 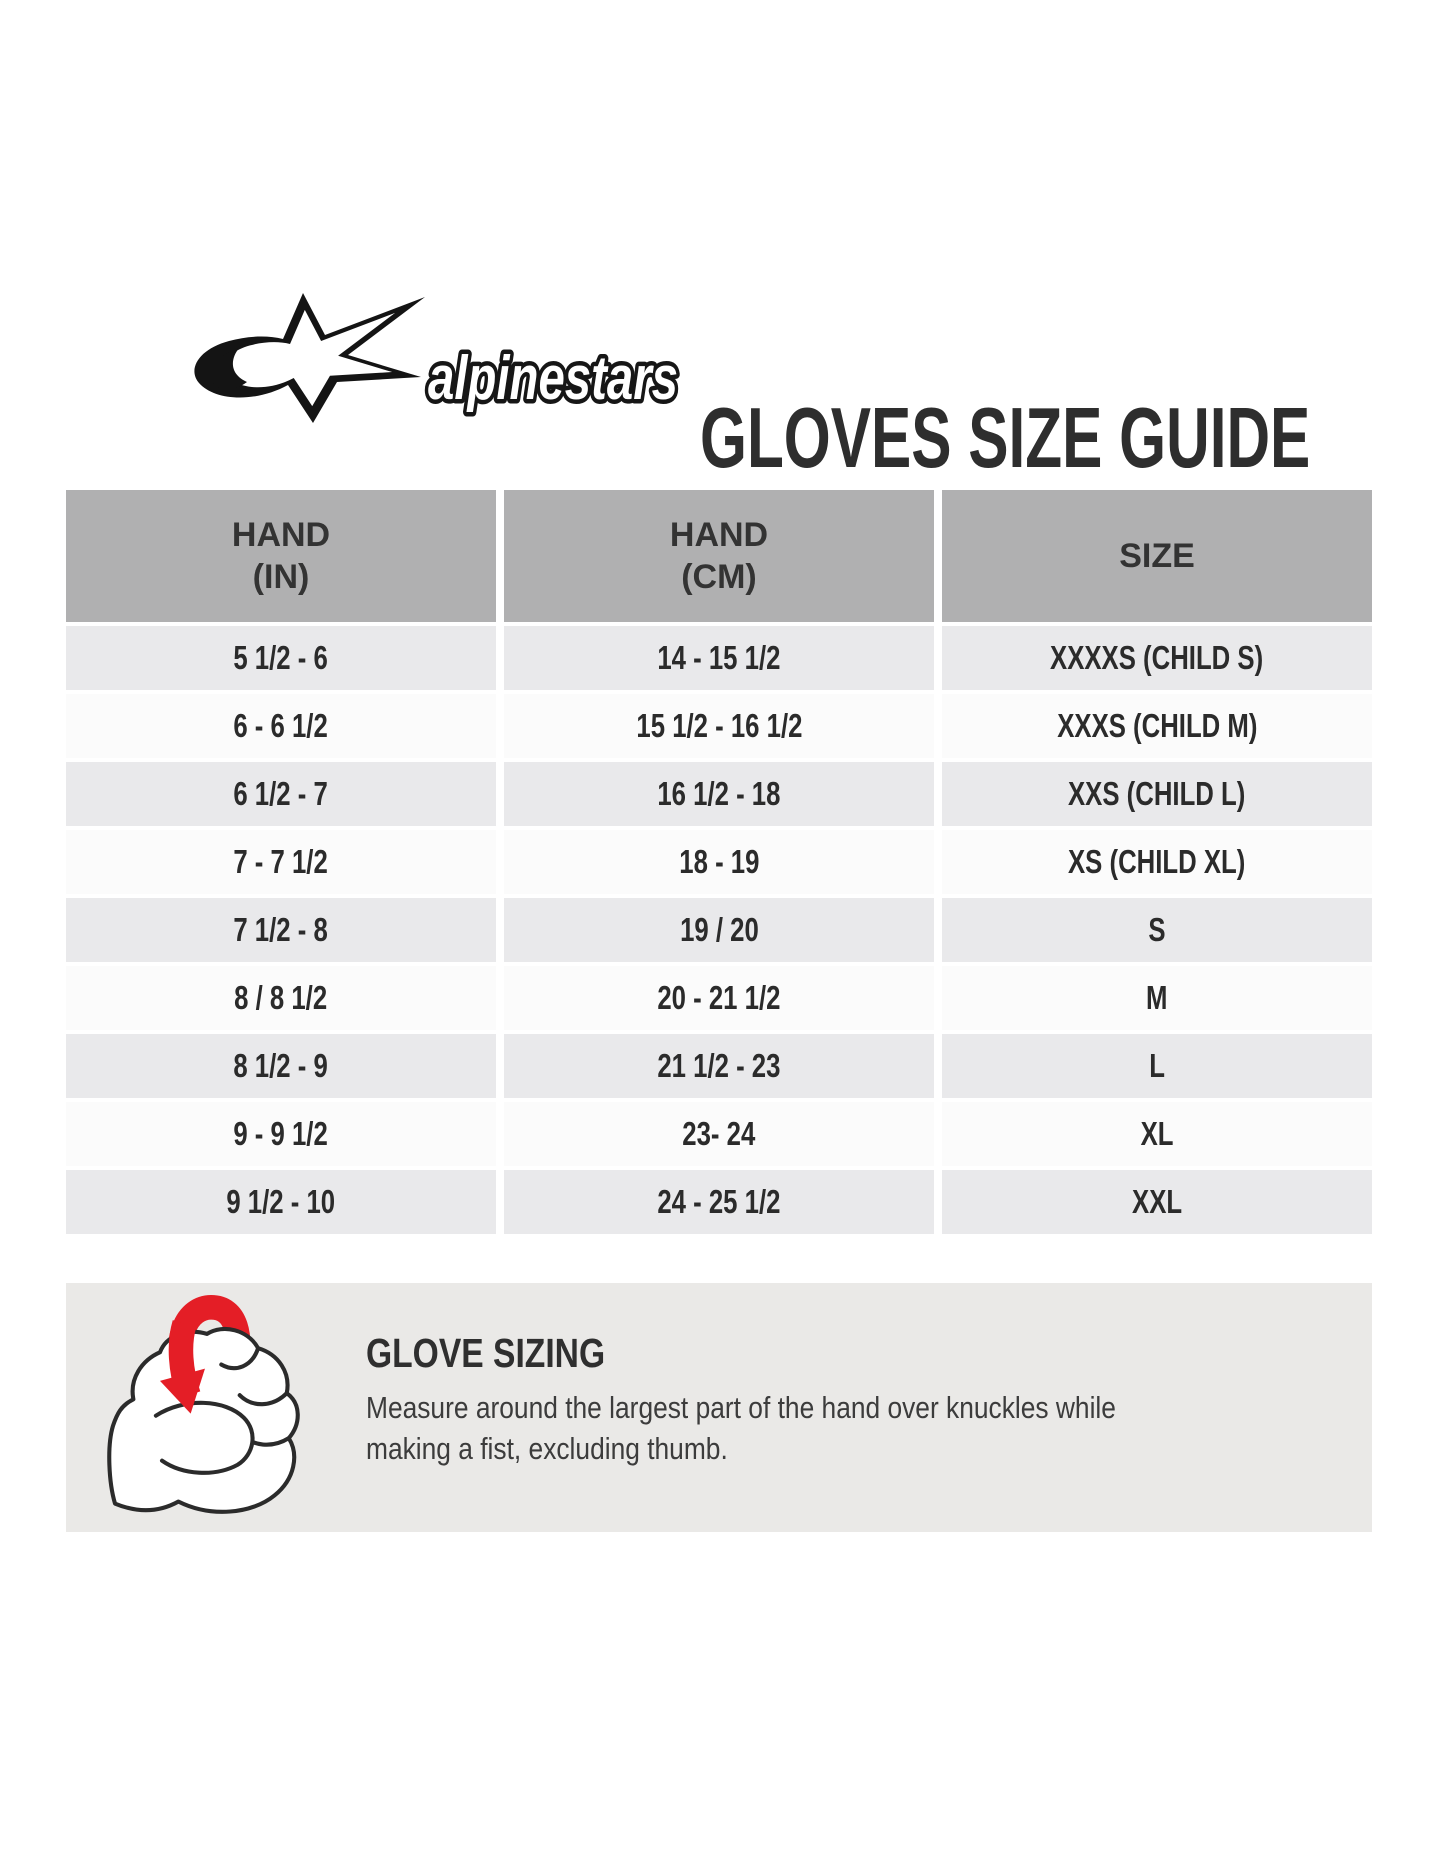 I want to click on cell-hand-in: 9 - 9 1/2, so click(x=281, y=1134).